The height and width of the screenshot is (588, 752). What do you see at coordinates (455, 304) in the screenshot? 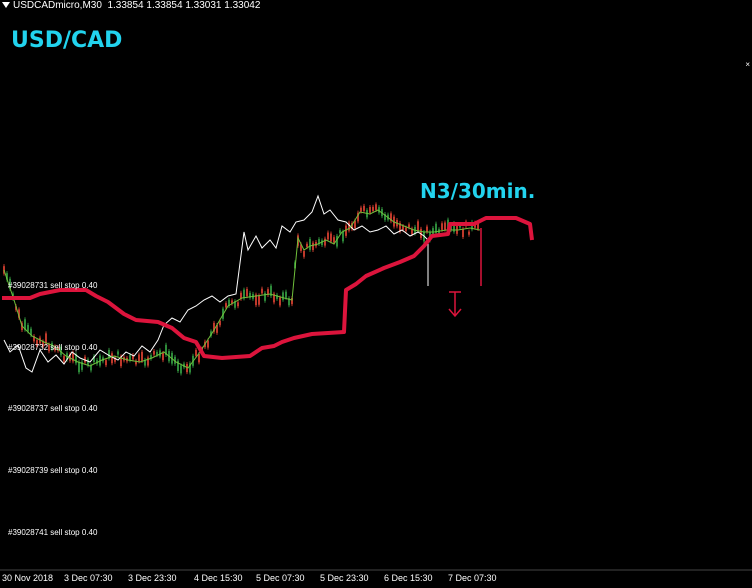
I see `sell-arrow-icon` at bounding box center [455, 304].